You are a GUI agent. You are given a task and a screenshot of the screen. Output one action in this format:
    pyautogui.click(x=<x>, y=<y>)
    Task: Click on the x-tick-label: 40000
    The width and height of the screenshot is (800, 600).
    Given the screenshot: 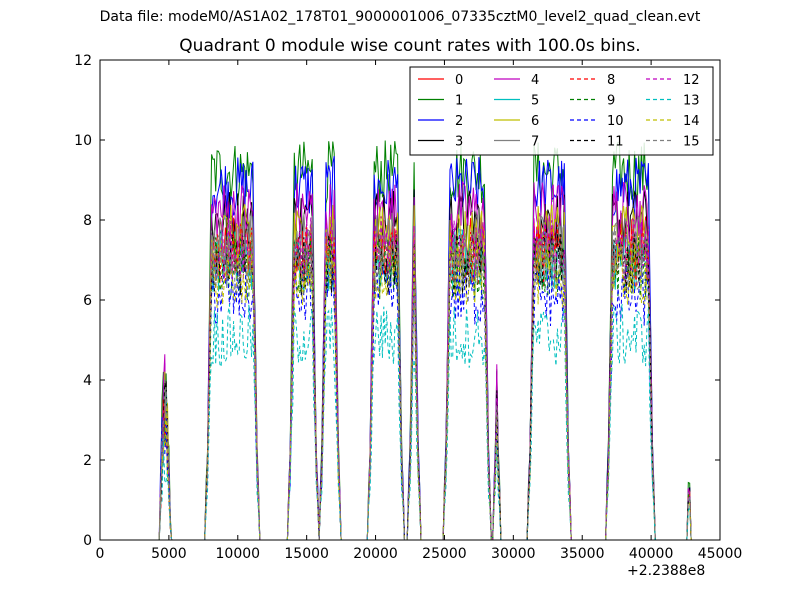 What is the action you would take?
    pyautogui.click(x=651, y=554)
    